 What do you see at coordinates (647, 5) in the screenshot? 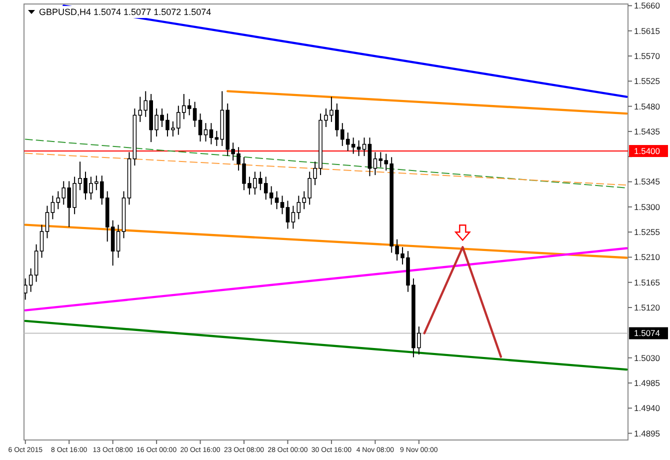
I see `y-tick-label: 1.5660` at bounding box center [647, 5].